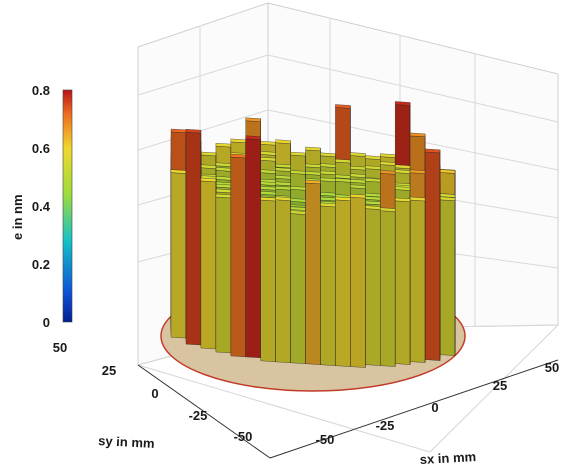 This screenshot has height=466, width=568. Describe the element at coordinates (46, 322) in the screenshot. I see `z-tick-label: 0` at that location.